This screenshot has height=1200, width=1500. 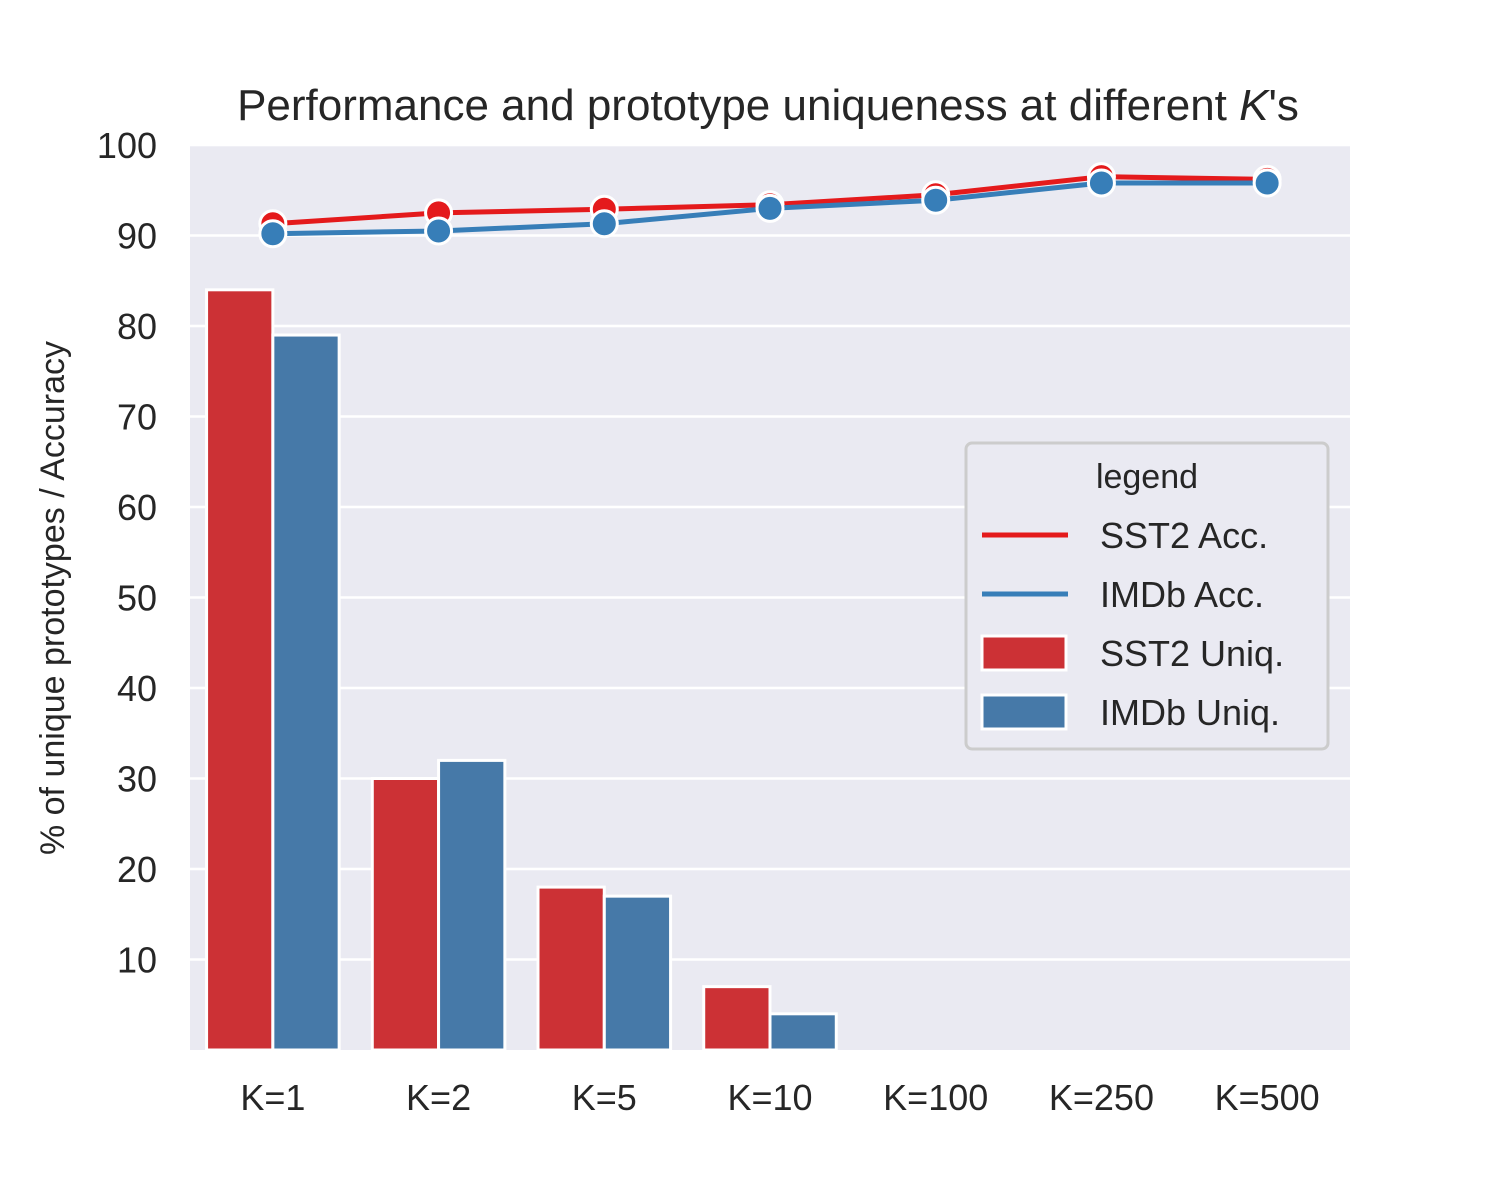 I want to click on legend-items: SST2 Acc. IMDb Acc. SST2 Uniq. IMDb Uniq., so click(x=1132, y=624).